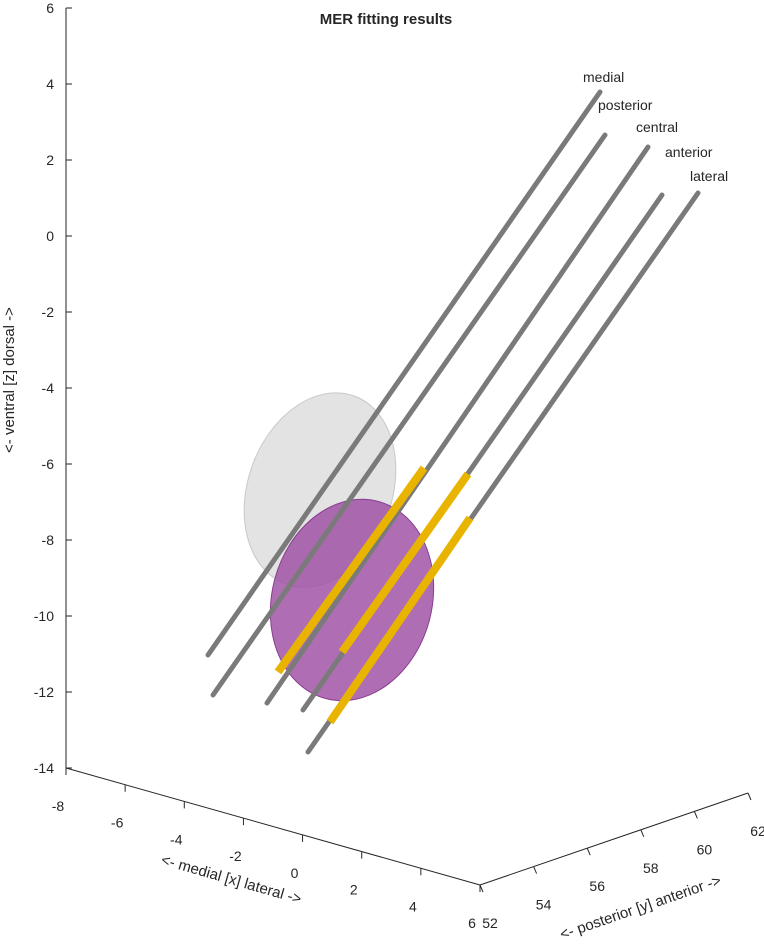  I want to click on annotation: anterior, so click(689, 152).